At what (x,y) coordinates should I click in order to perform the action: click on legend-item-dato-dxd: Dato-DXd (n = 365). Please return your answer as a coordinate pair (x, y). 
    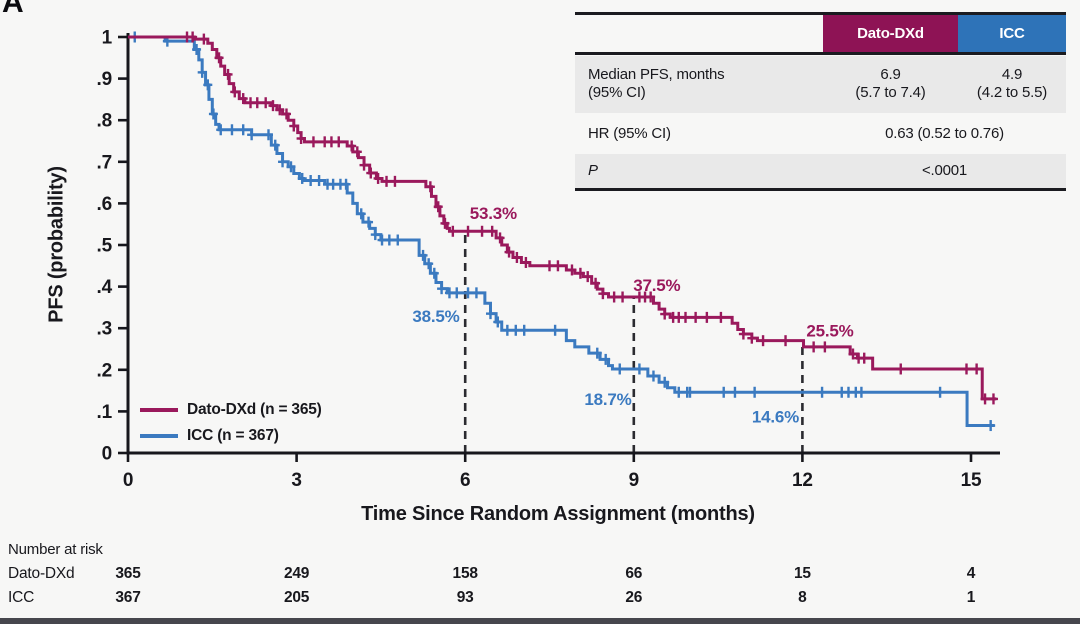
    Looking at the image, I should click on (231, 410).